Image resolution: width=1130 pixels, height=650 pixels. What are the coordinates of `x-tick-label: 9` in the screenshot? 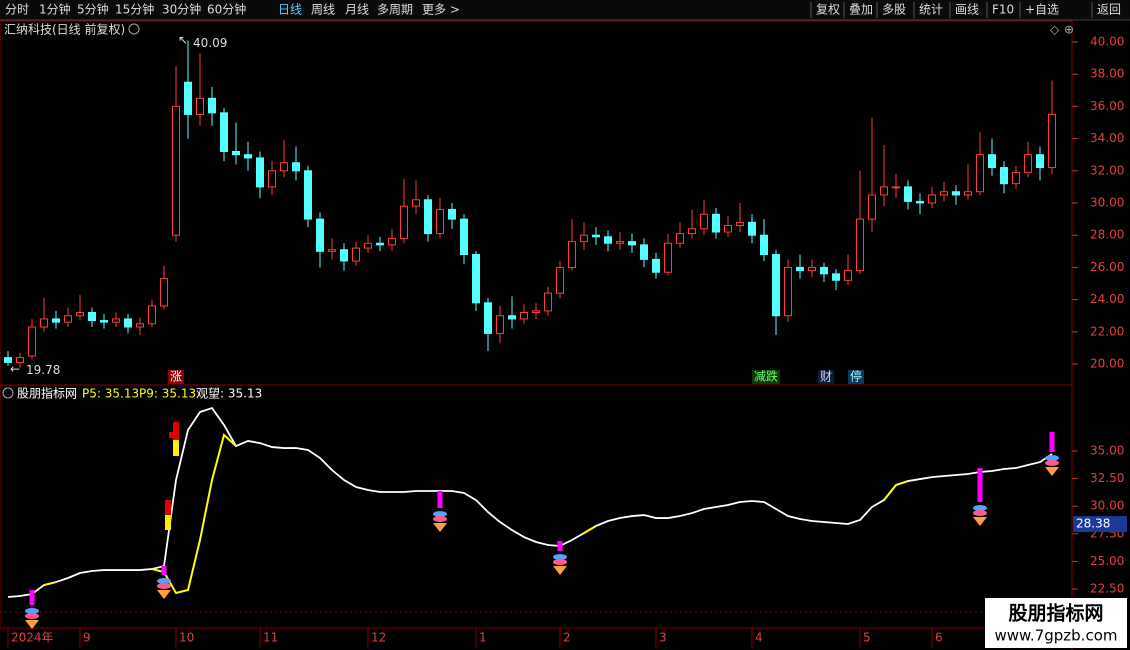 It's located at (87, 638).